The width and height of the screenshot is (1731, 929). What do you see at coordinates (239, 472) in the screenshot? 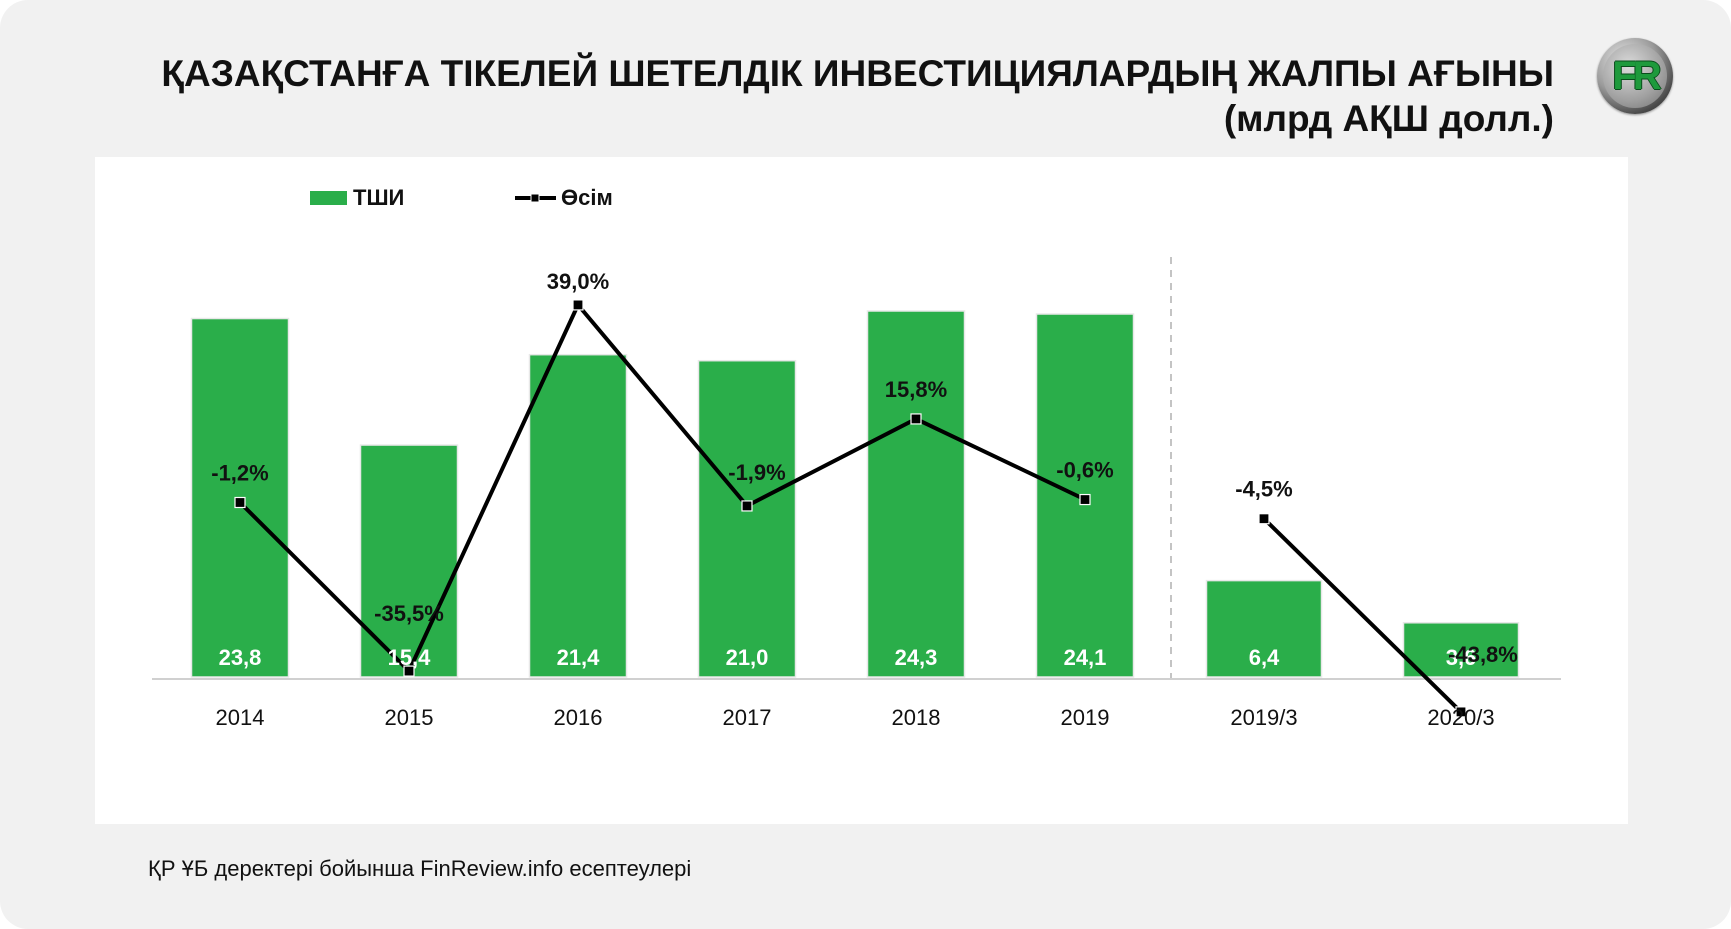
I see `growth-value-label: -1,2%` at bounding box center [239, 472].